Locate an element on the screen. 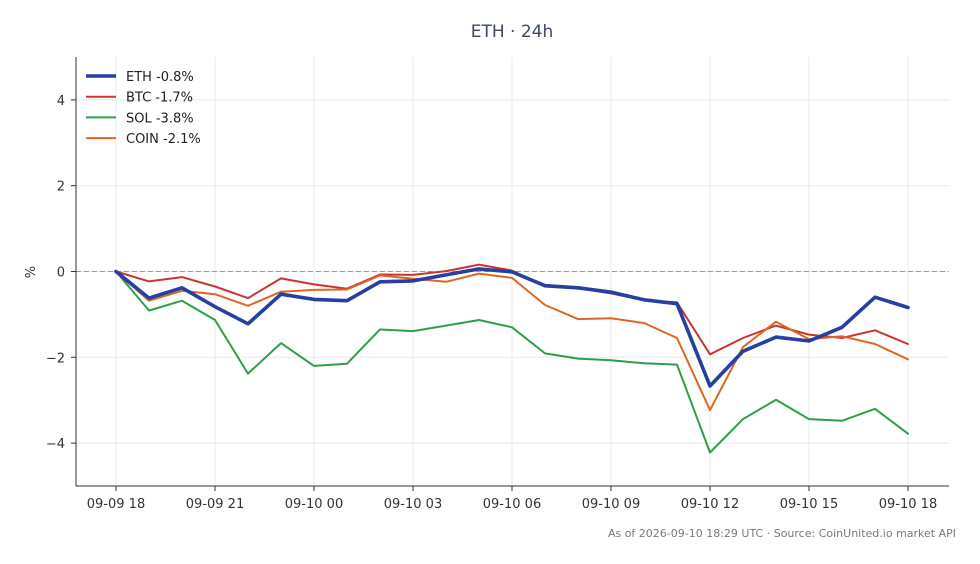 This screenshot has height=564, width=980. legend-label: ETH -0.8% is located at coordinates (160, 77).